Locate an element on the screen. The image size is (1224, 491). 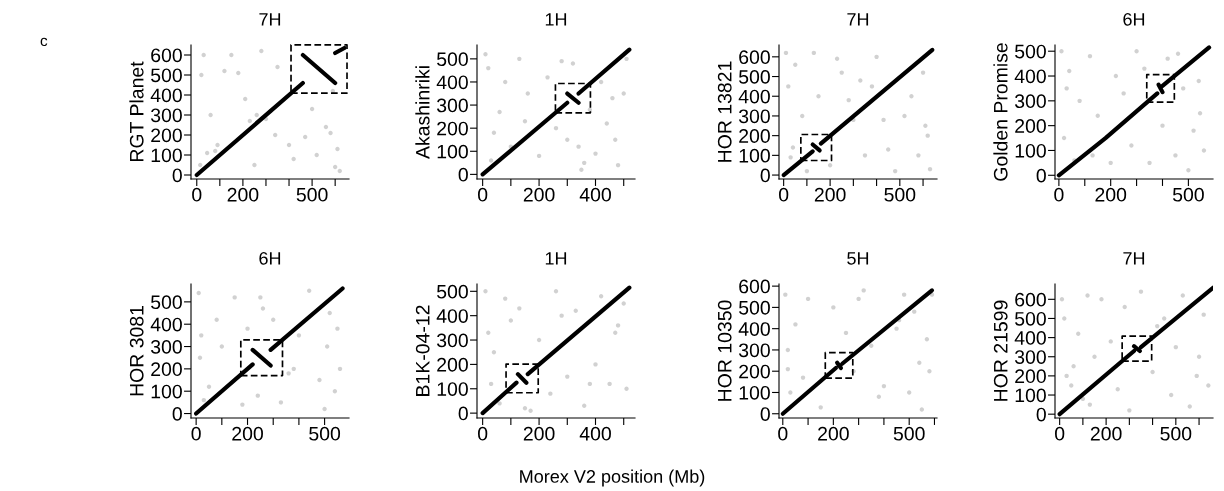
y-axis-title: HOR 10350 is located at coordinates (724, 350).